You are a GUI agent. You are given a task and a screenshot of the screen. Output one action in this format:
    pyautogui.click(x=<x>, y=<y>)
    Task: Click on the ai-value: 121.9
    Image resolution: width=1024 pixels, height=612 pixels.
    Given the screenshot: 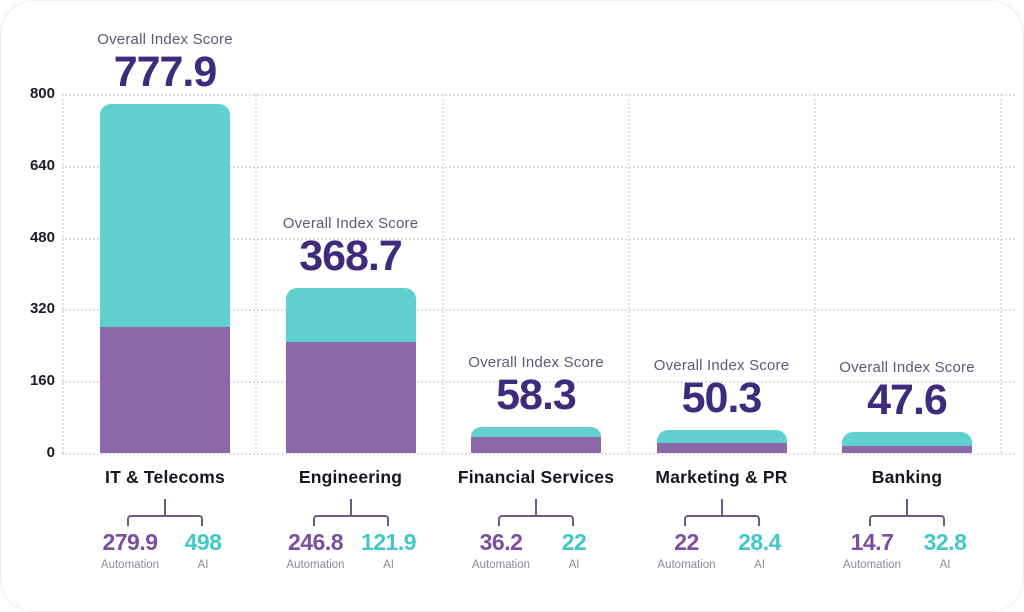 What is the action you would take?
    pyautogui.click(x=388, y=542)
    